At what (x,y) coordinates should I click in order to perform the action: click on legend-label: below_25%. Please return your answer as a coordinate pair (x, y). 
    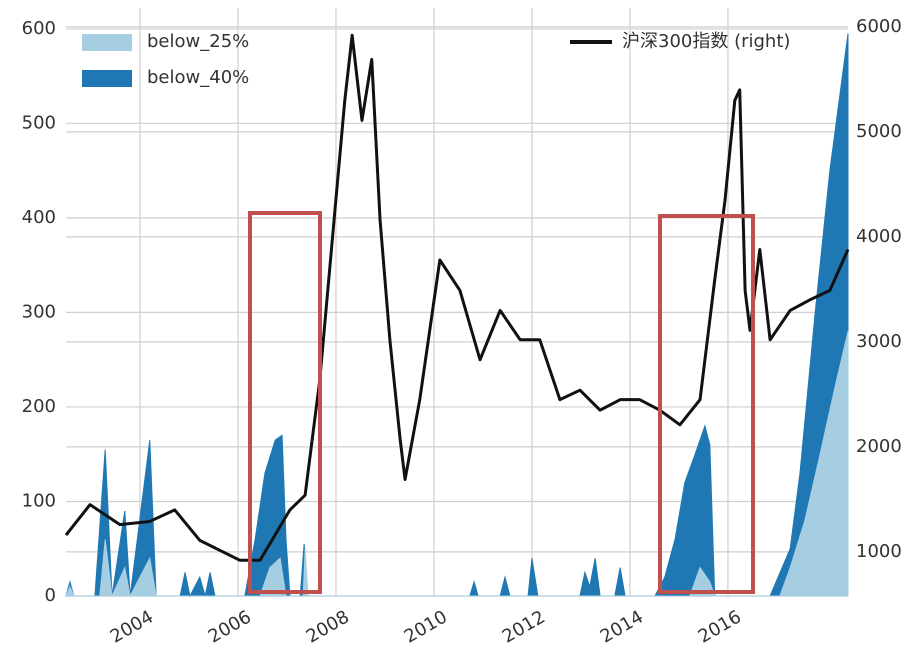
    Looking at the image, I should click on (198, 41).